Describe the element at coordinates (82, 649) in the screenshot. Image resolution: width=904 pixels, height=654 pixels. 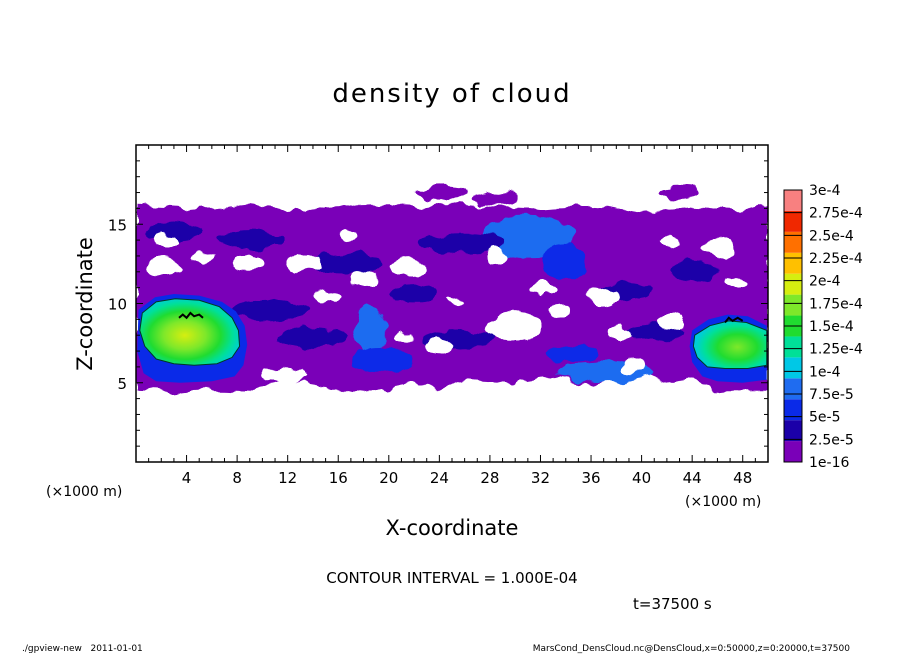
I see `footer-left: ./gpview-new 2011-01-01` at that location.